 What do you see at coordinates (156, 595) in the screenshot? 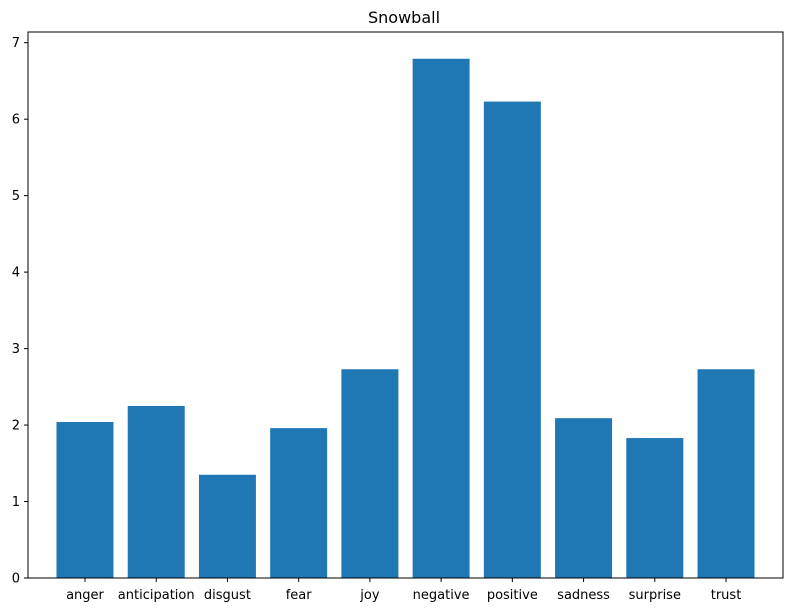
I see `x-tick-label-anticipation: anticipation` at bounding box center [156, 595].